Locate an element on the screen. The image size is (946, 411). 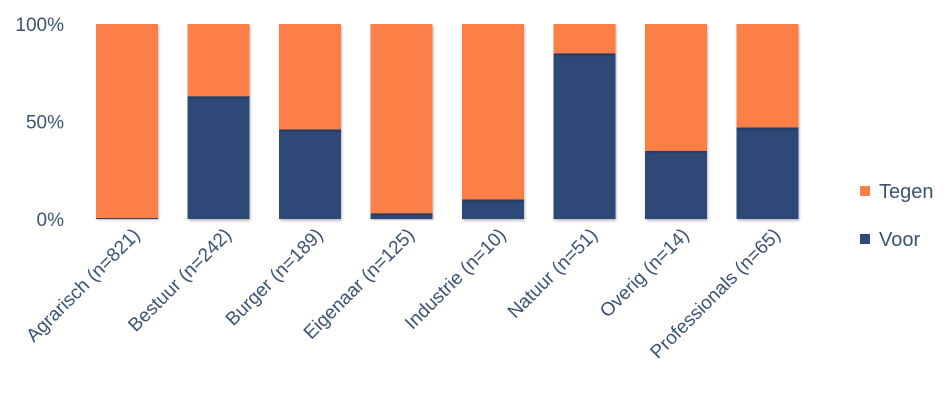
legend: Tegen Voor is located at coordinates (897, 216).